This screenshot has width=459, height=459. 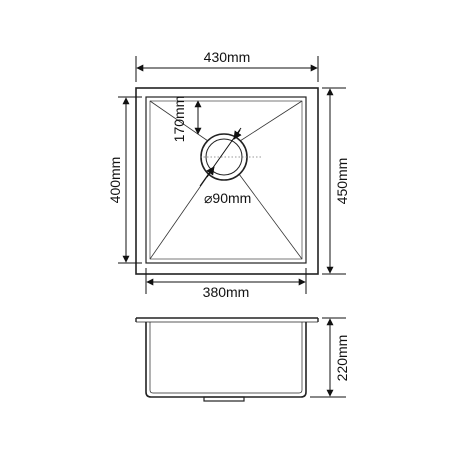 What do you see at coordinates (124, 180) in the screenshot?
I see `dimension-inner-depth: 400mm` at bounding box center [124, 180].